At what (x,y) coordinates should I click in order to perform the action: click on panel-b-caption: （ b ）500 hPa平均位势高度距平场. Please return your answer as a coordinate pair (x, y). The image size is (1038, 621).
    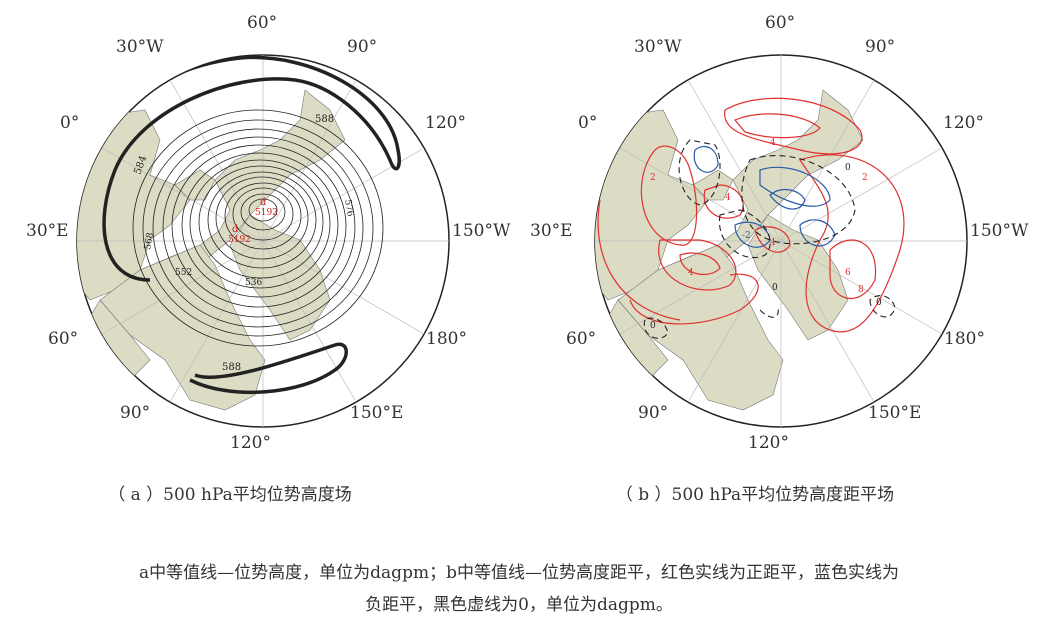
    Looking at the image, I should click on (755, 495).